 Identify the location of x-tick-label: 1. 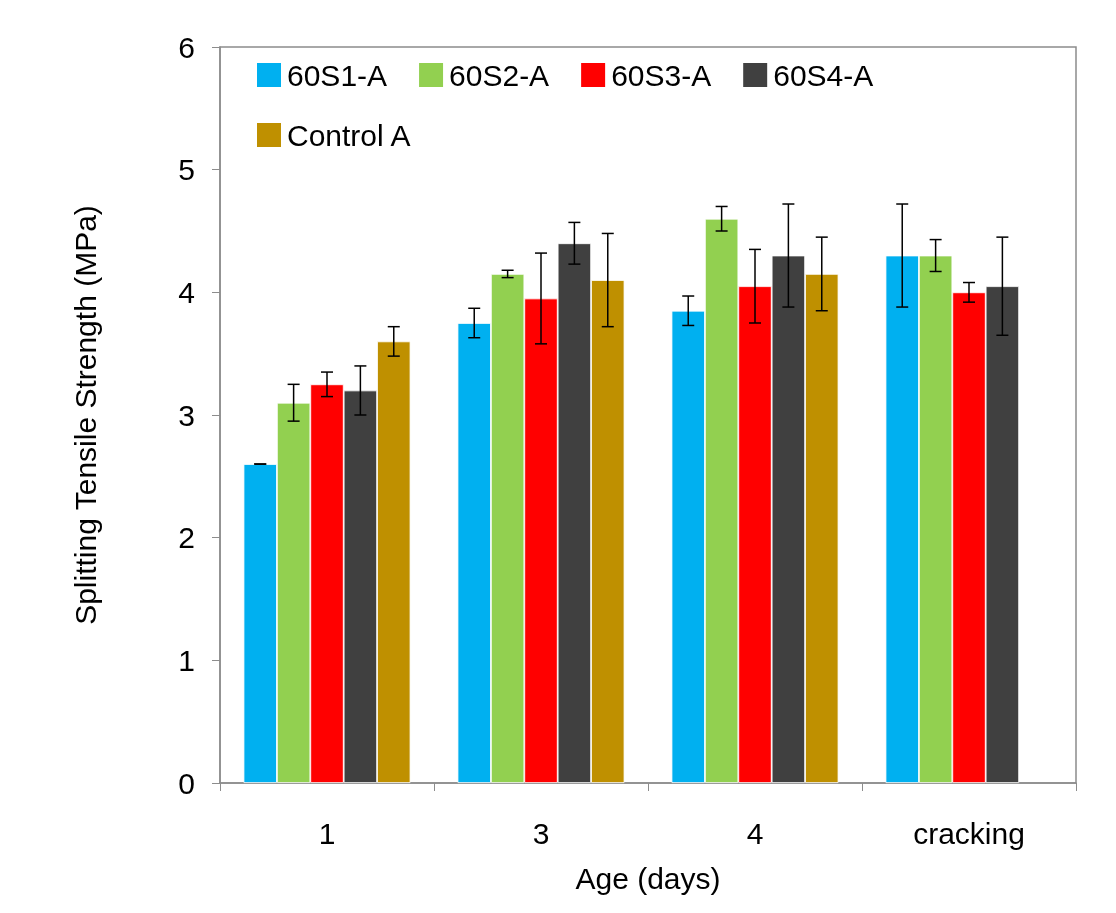
(327, 833).